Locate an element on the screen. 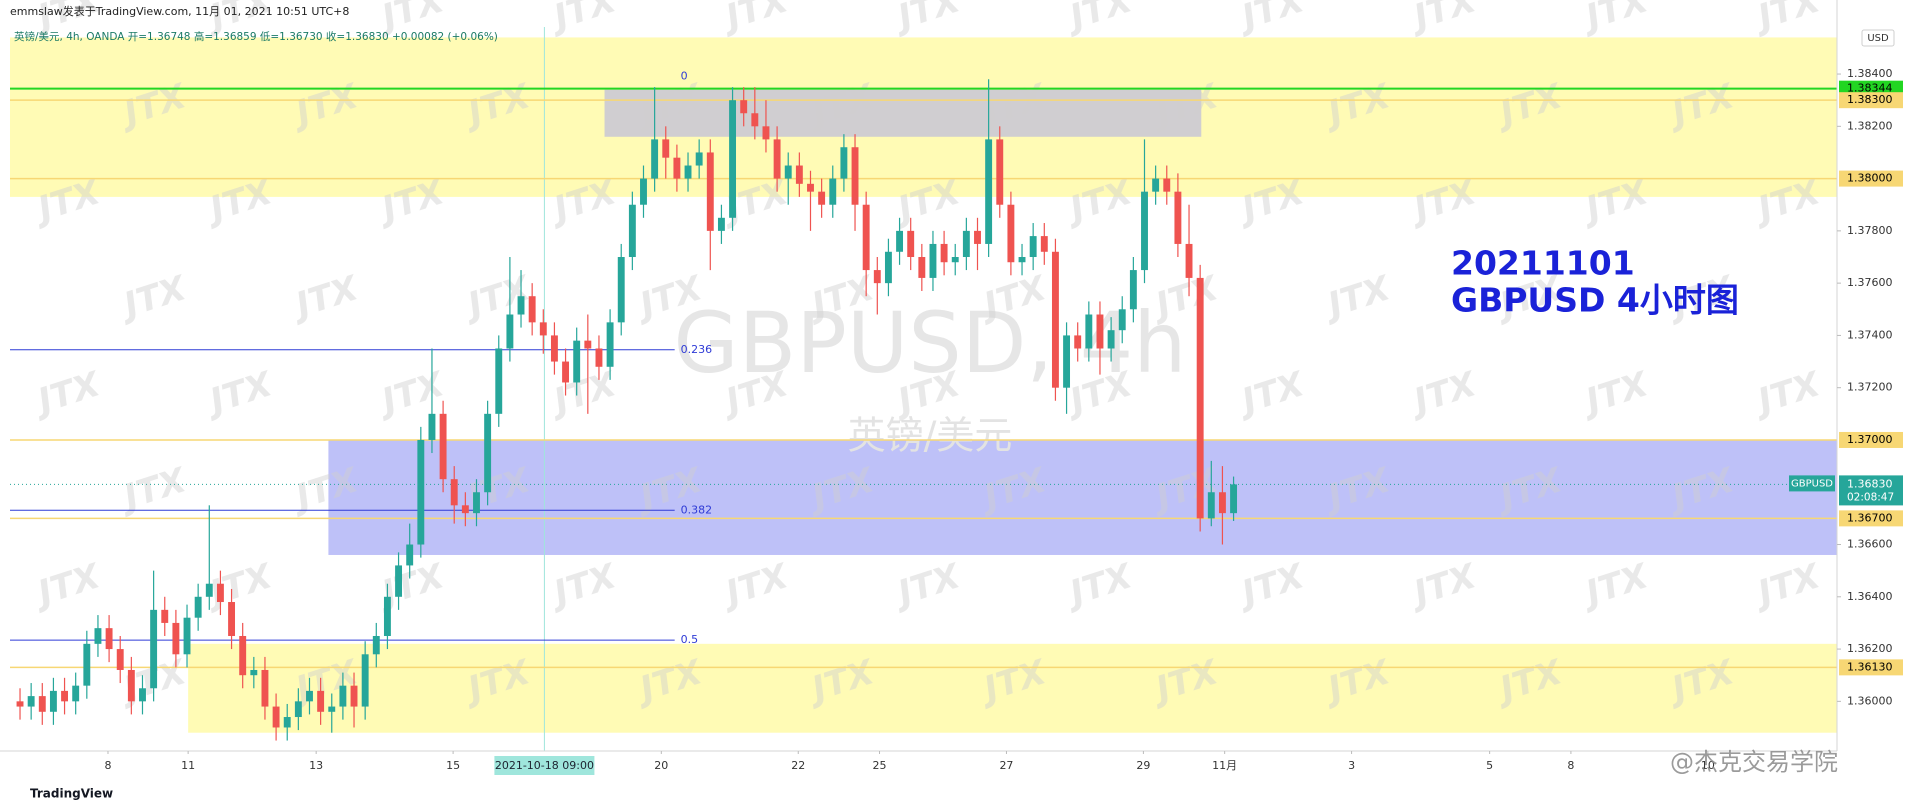  level-price-label: 1.36700 is located at coordinates (1870, 517).